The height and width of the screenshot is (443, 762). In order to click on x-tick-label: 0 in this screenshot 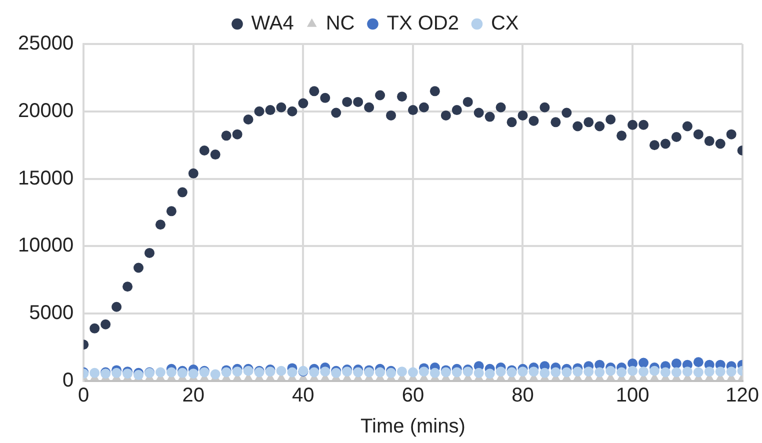, I will do `click(84, 395)`.